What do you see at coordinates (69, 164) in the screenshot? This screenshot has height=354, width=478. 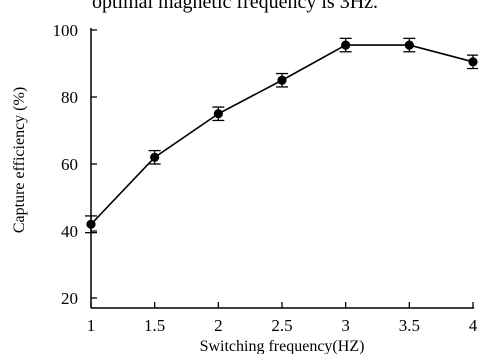 I see `y-tick-label: 60` at bounding box center [69, 164].